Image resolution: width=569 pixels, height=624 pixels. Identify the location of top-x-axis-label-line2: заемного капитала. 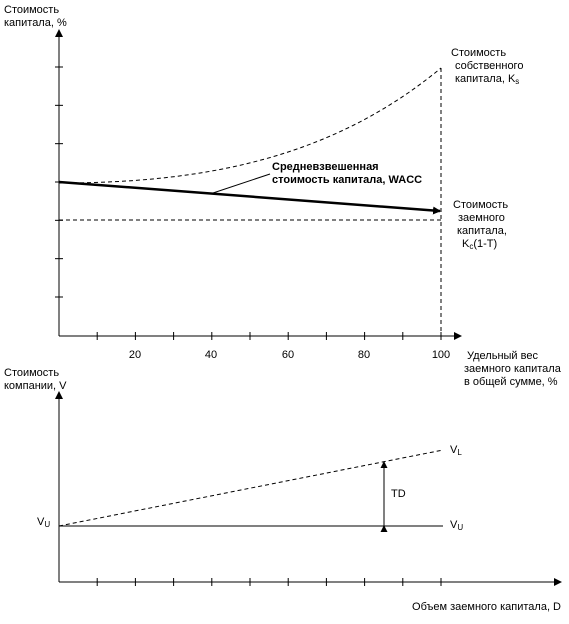
(513, 369).